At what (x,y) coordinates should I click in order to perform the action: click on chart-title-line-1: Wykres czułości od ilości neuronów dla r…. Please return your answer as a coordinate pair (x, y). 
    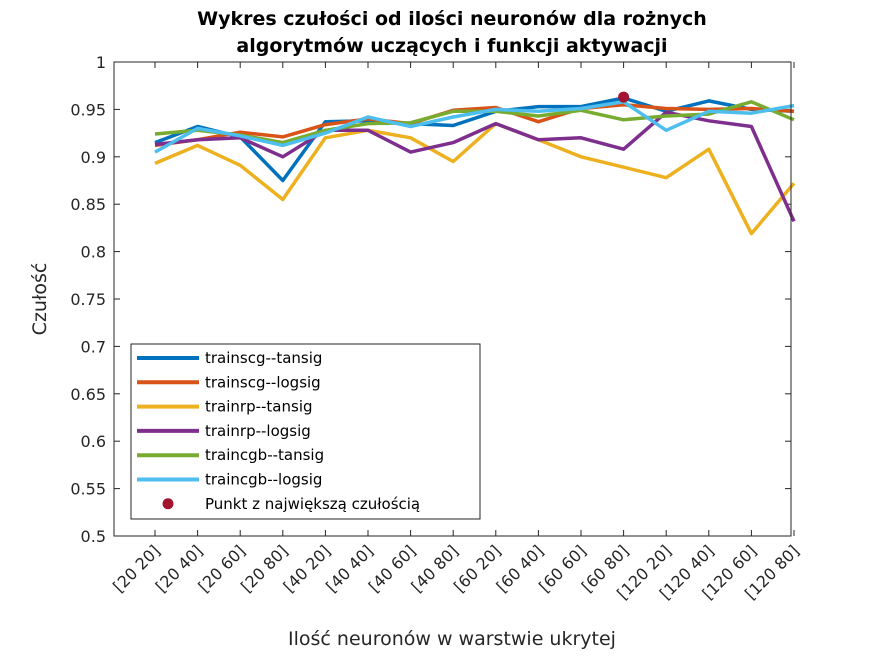
    Looking at the image, I should click on (452, 19).